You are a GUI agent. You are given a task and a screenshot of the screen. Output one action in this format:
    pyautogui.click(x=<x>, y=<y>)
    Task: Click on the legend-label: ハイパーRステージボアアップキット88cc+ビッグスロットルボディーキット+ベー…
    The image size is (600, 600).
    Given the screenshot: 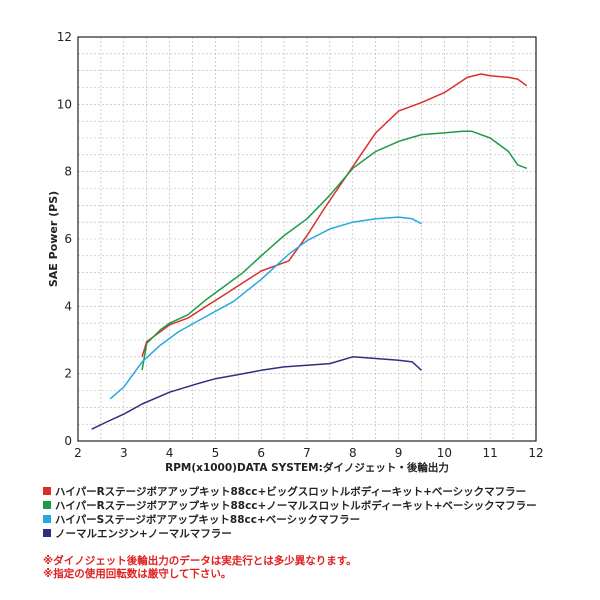 What is the action you would take?
    pyautogui.click(x=291, y=491)
    